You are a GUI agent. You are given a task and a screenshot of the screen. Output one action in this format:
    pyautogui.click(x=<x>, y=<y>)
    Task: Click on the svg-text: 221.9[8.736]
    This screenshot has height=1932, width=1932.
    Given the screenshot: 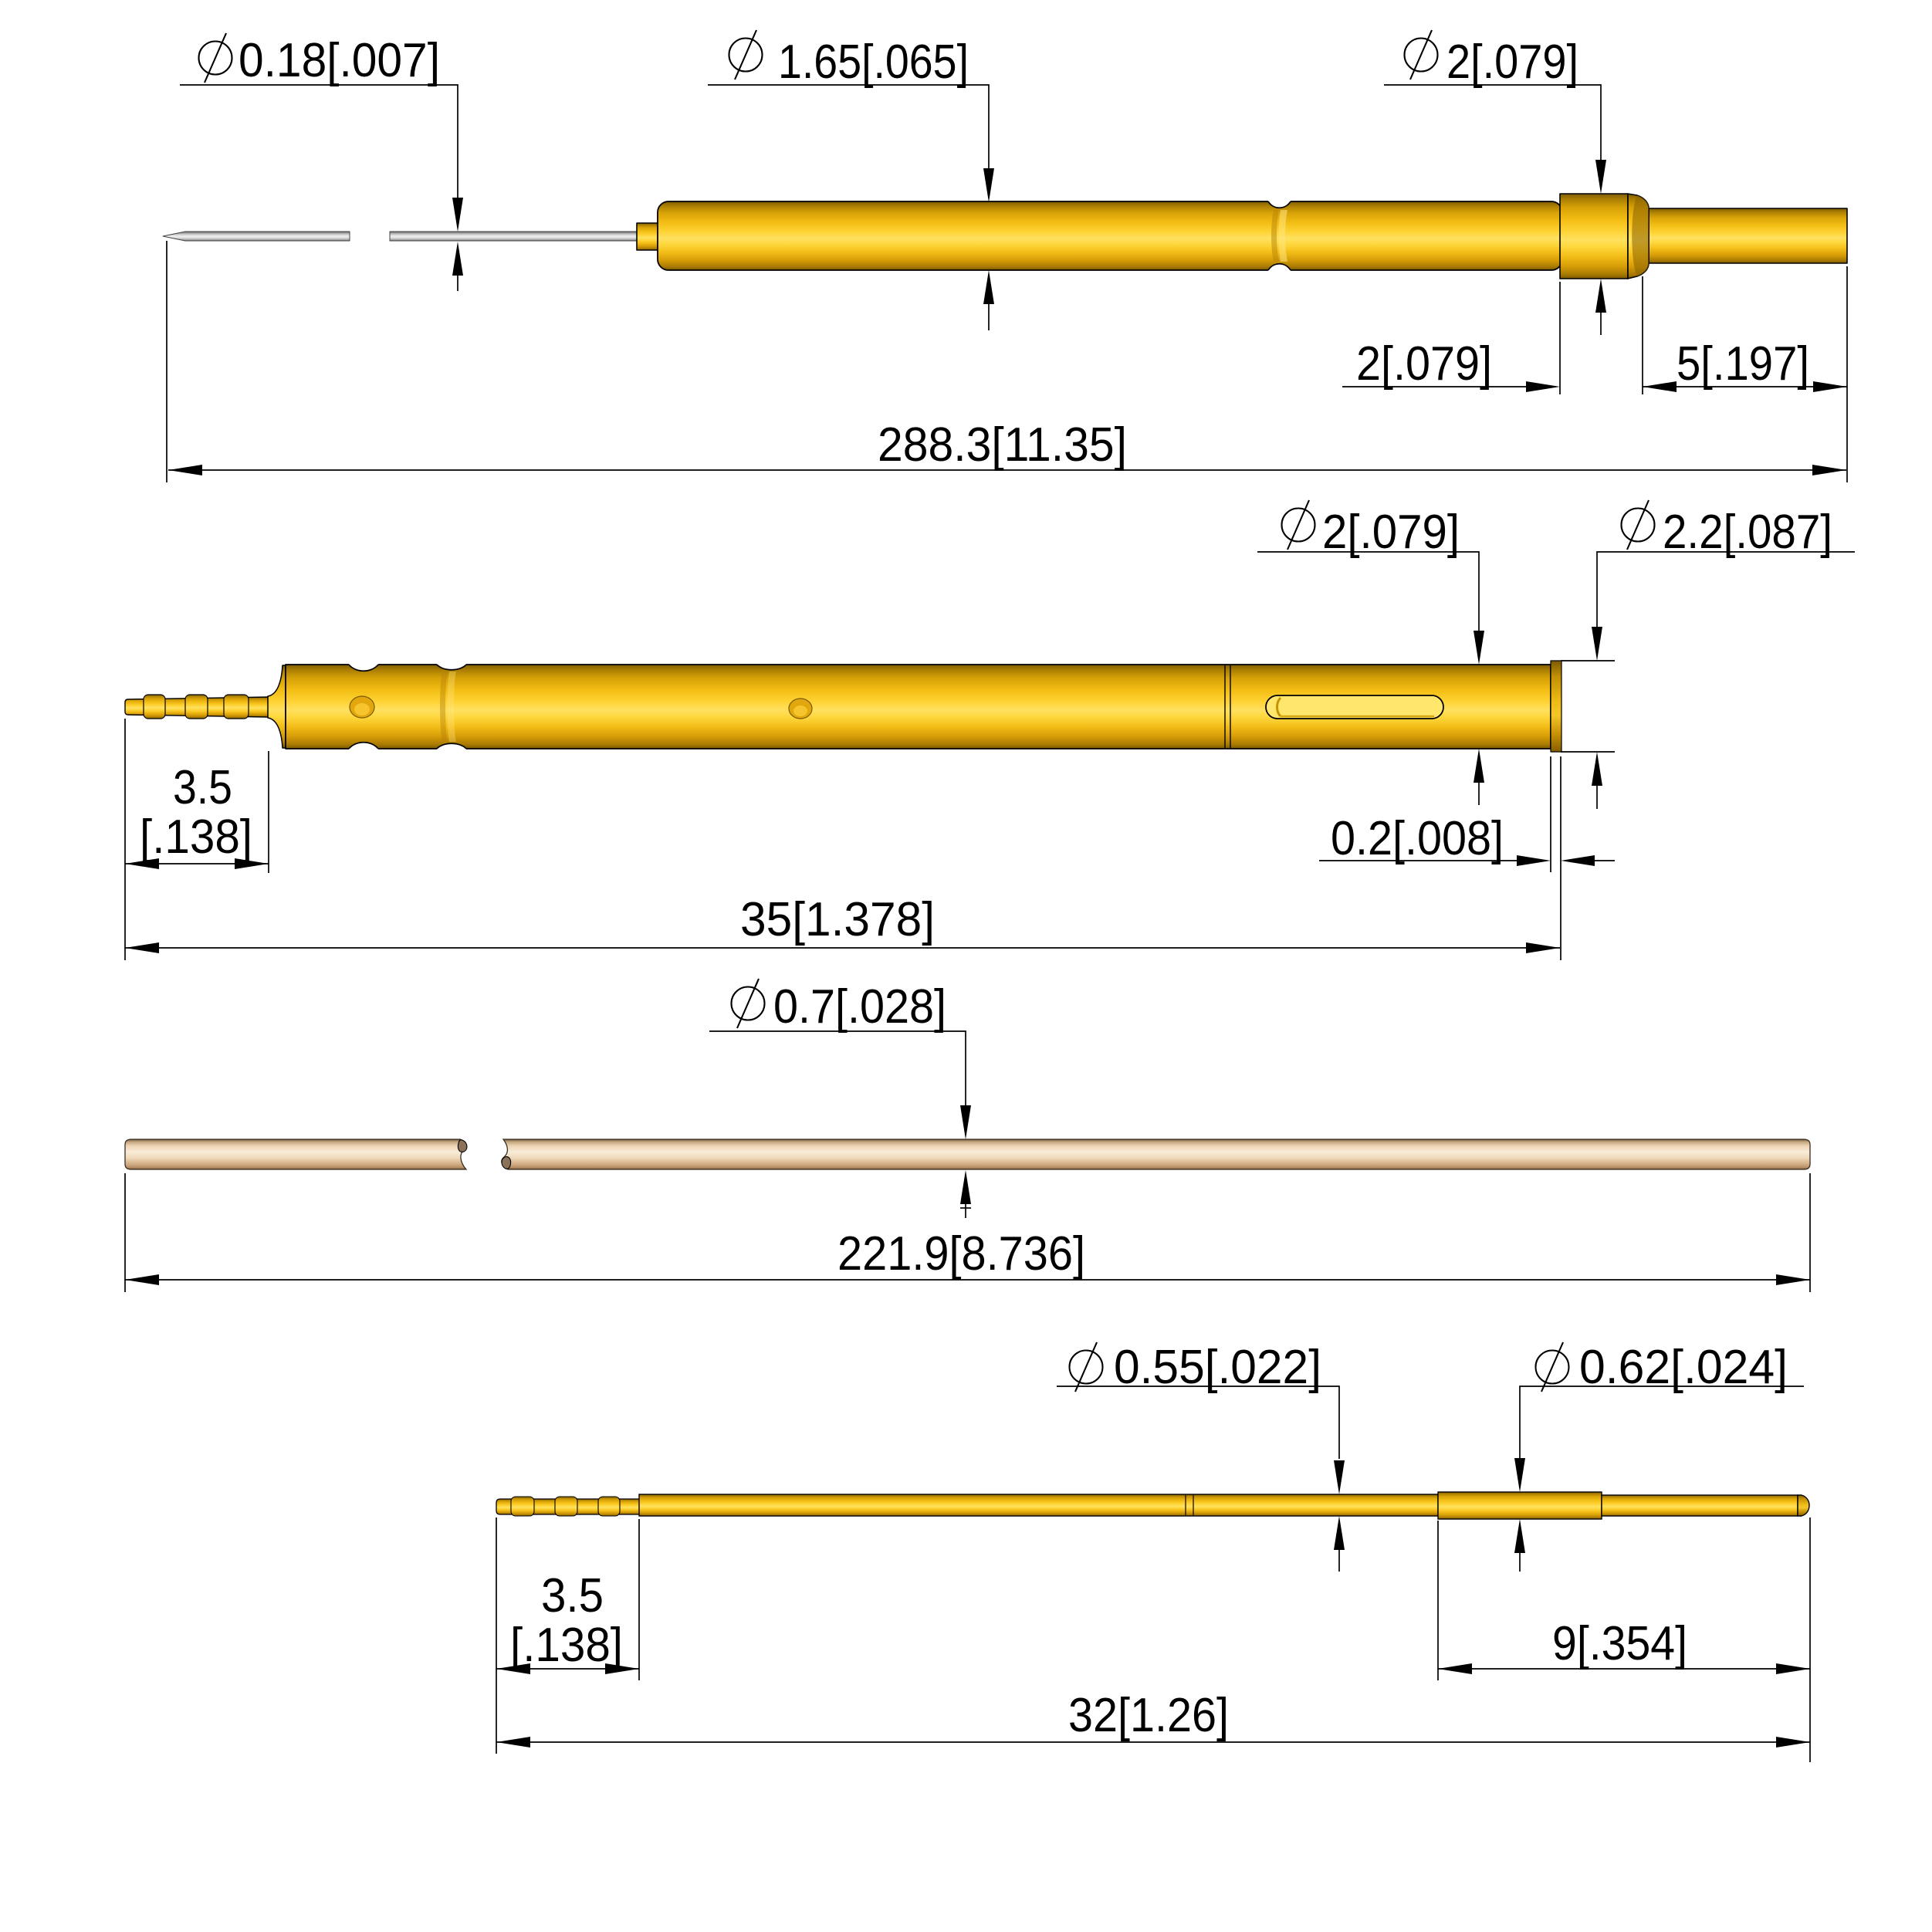 What is the action you would take?
    pyautogui.click(x=961, y=1254)
    